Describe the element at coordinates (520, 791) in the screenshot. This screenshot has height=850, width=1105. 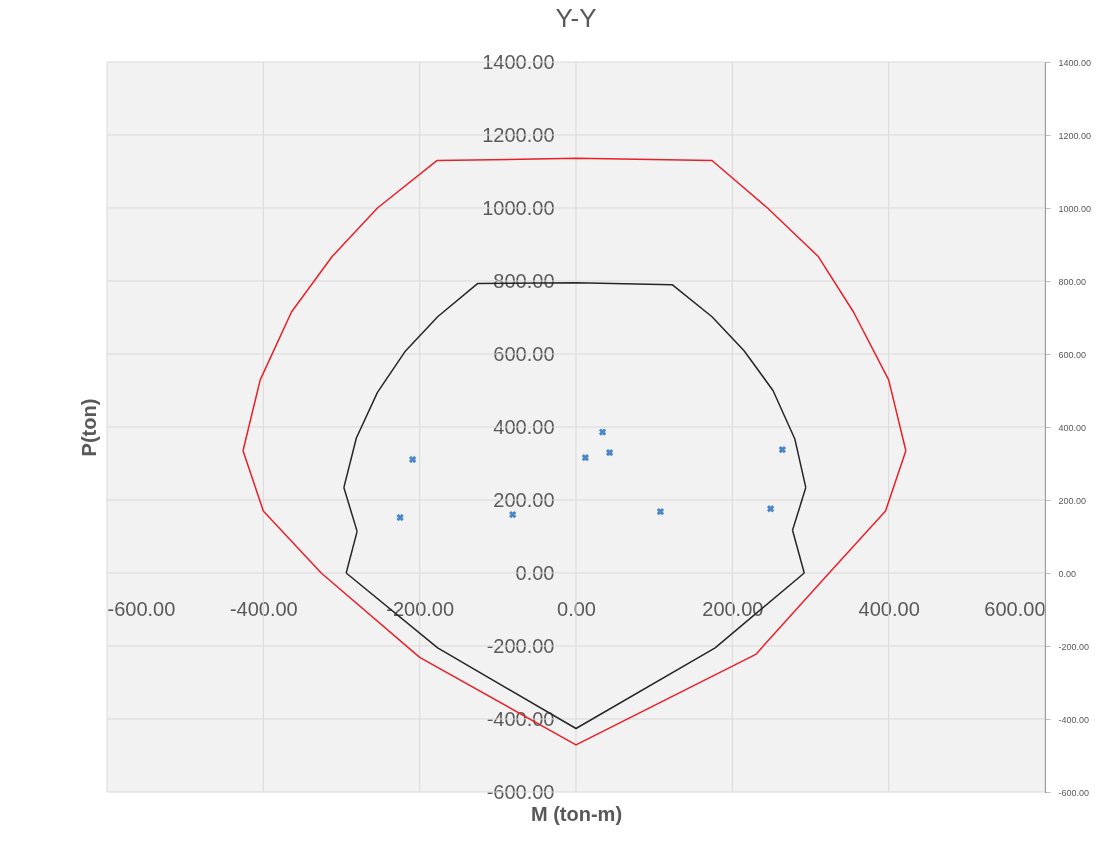
I see `y-tick-label: -600.00` at that location.